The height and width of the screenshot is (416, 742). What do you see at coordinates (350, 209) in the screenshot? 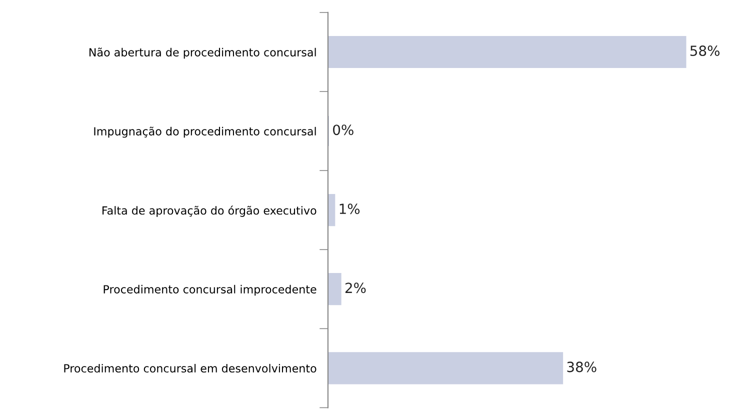
I see `data-label: 1%` at bounding box center [350, 209].